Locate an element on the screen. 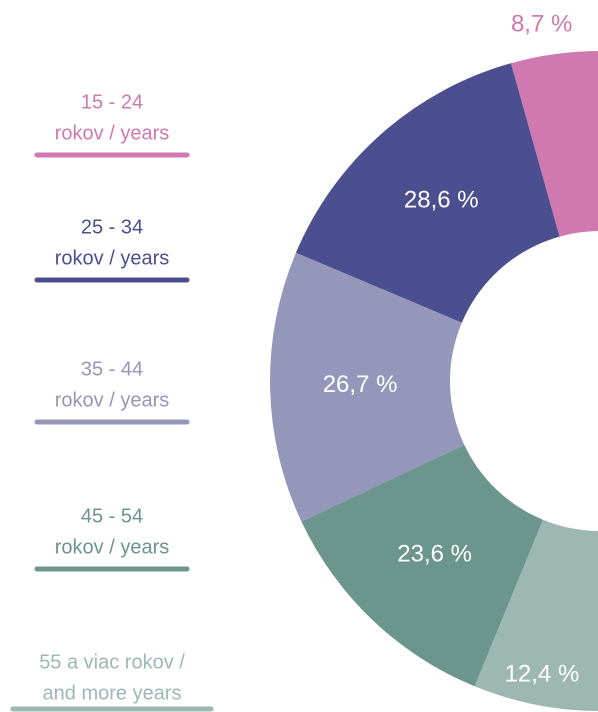 The height and width of the screenshot is (712, 598). legend-label: 45 - 54 is located at coordinates (112, 516).